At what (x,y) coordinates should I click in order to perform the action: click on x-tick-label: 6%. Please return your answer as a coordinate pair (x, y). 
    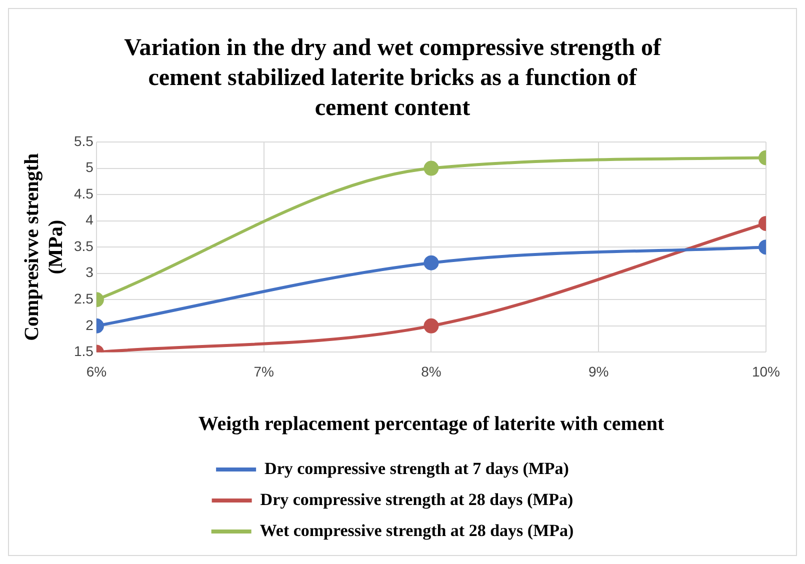
    Looking at the image, I should click on (96, 371).